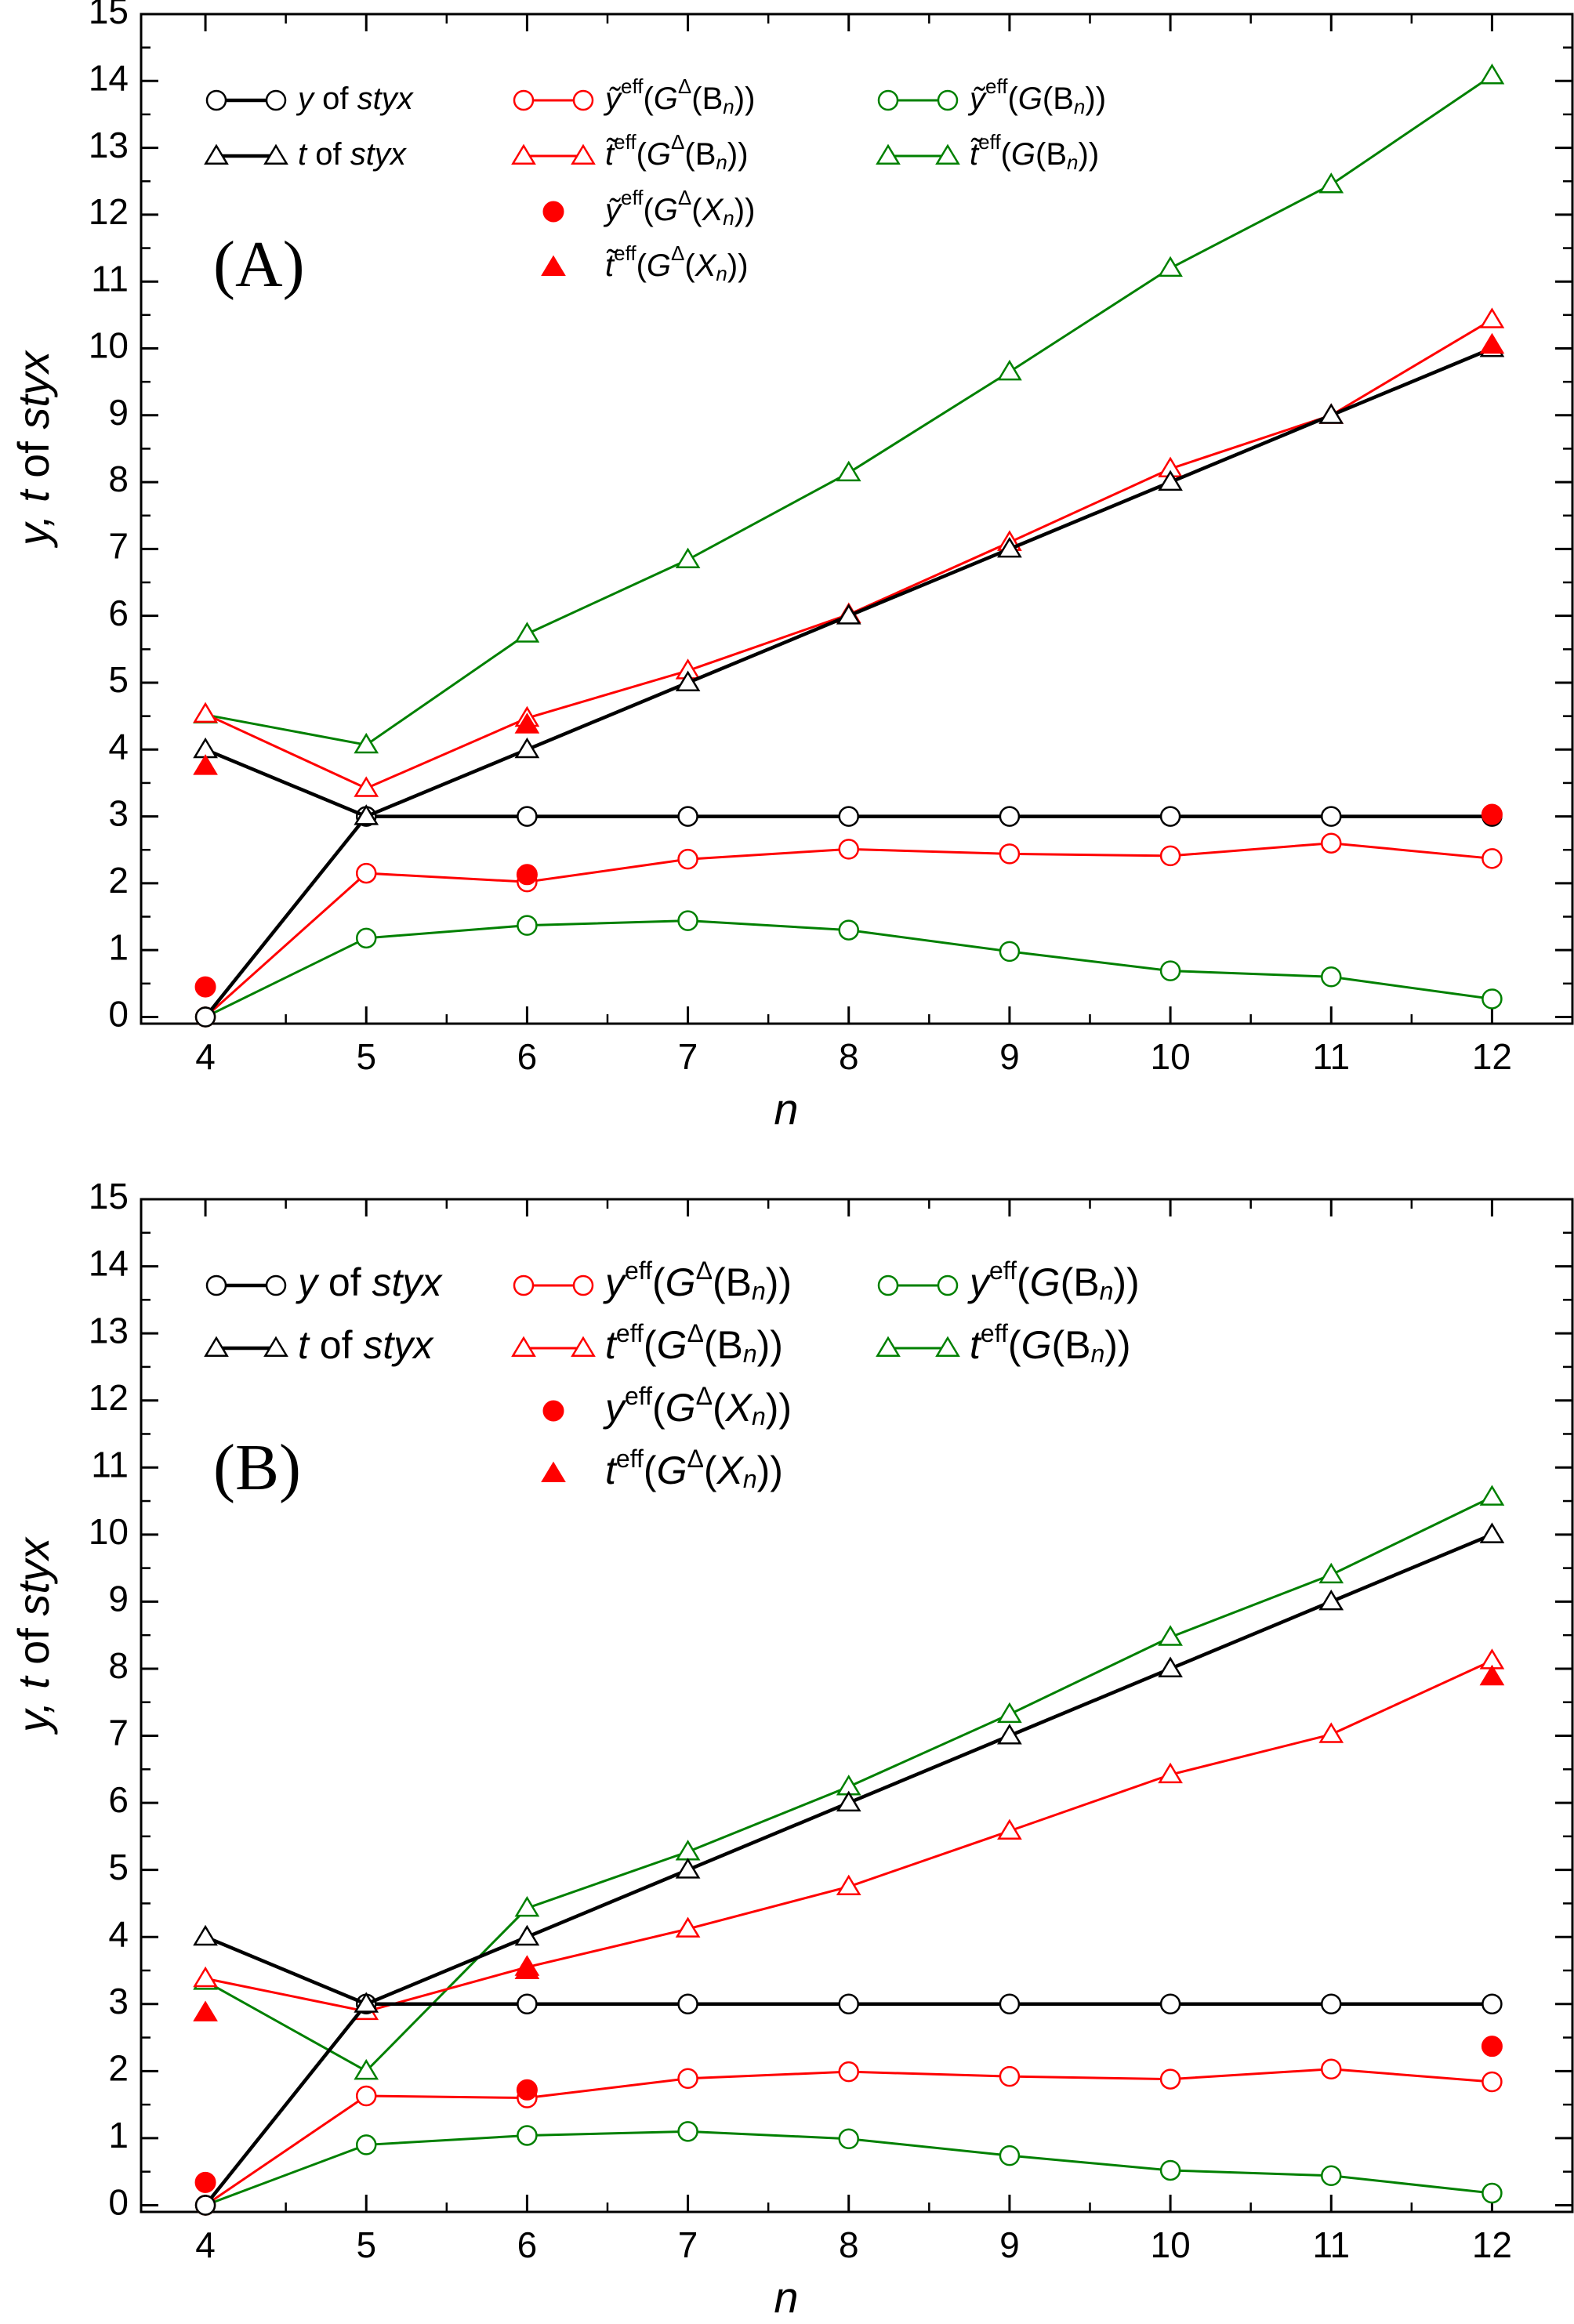 This screenshot has width=1574, height=2324. Describe the element at coordinates (118, 2001) in the screenshot. I see `y-tick-label: 3` at that location.